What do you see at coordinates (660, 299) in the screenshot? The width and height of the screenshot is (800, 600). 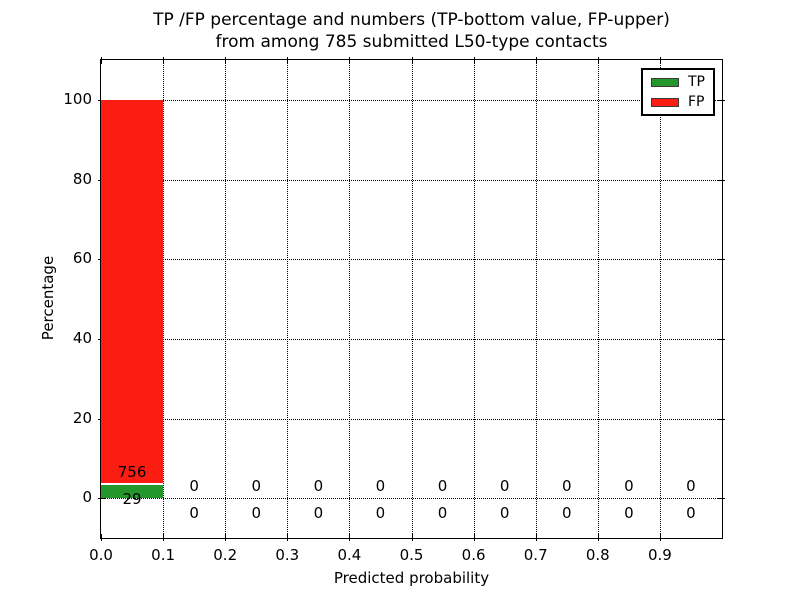 I see `gridline-x-0.9` at bounding box center [660, 299].